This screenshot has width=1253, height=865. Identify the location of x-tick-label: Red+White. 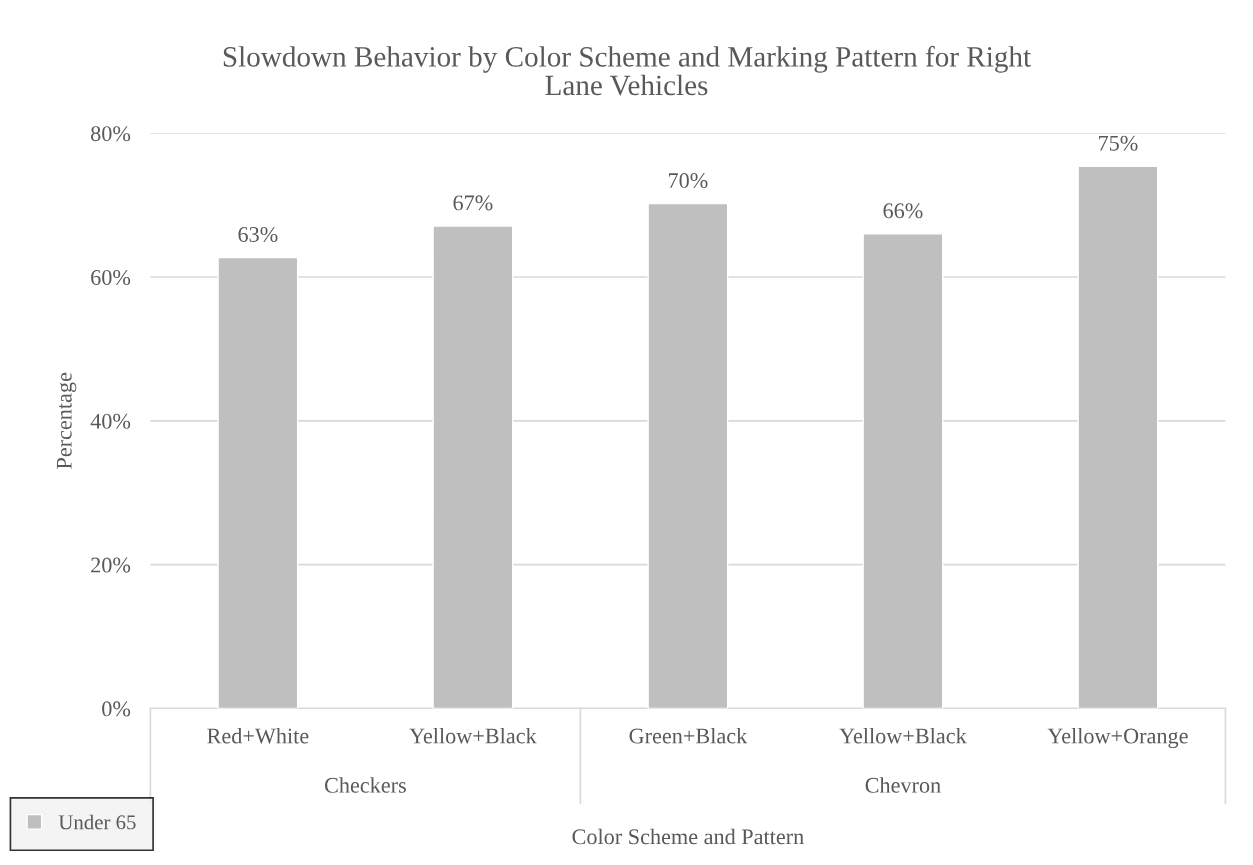
(258, 735).